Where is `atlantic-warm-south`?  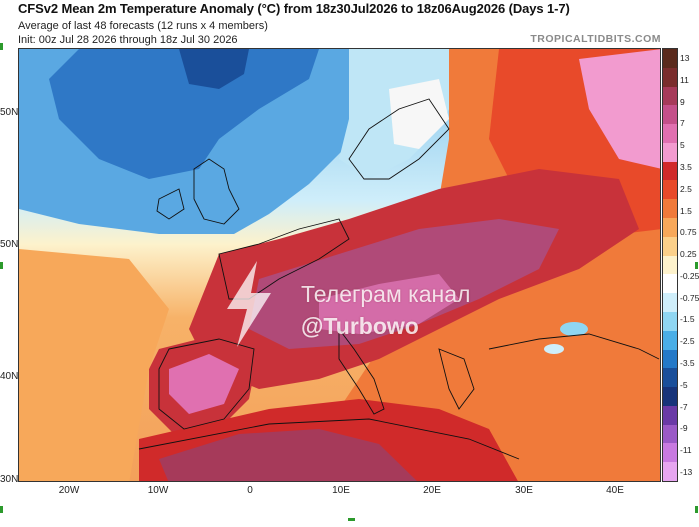
atlantic-warm-south is located at coordinates (94, 365).